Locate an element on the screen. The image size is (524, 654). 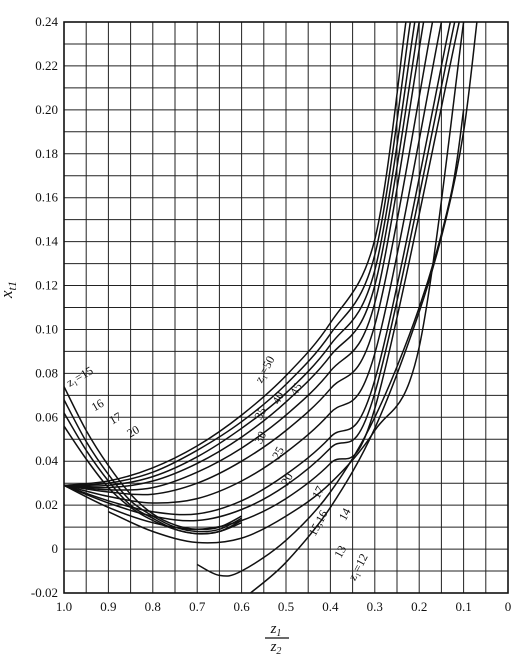
y-tick-label: 0.06 is located at coordinates (46, 416).